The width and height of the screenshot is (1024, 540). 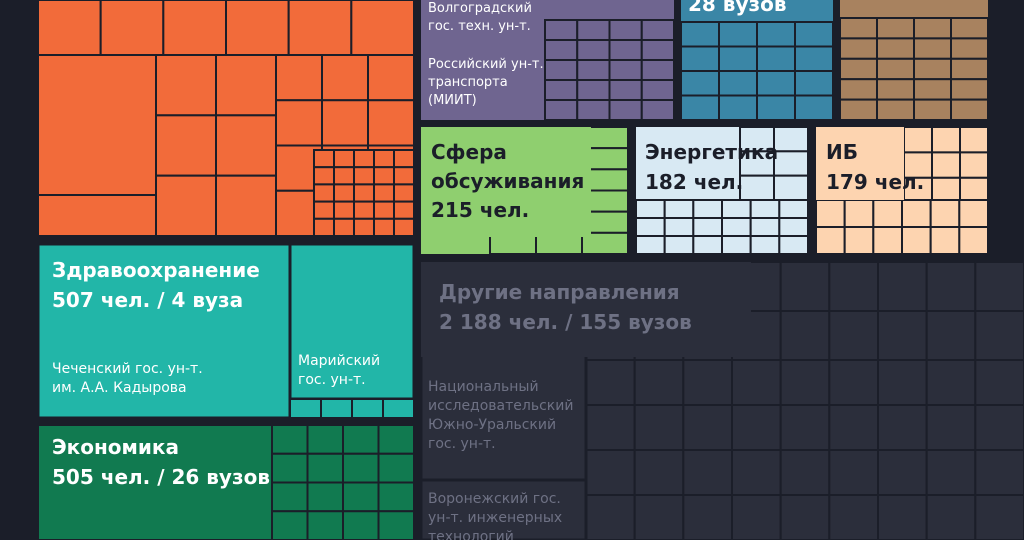 I want to click on health-university-1: Чеченский гос. ун-т. им. А.А. Кадырова, so click(x=127, y=378).